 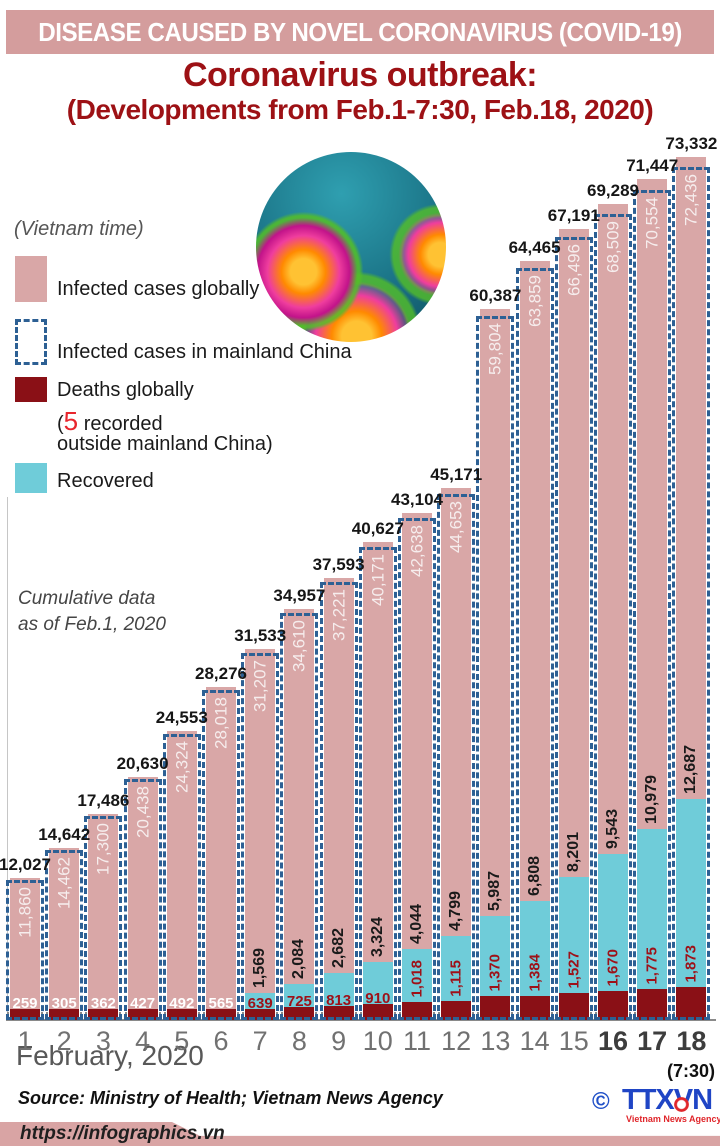 I want to click on deaths-label: 362, so click(x=103, y=1003).